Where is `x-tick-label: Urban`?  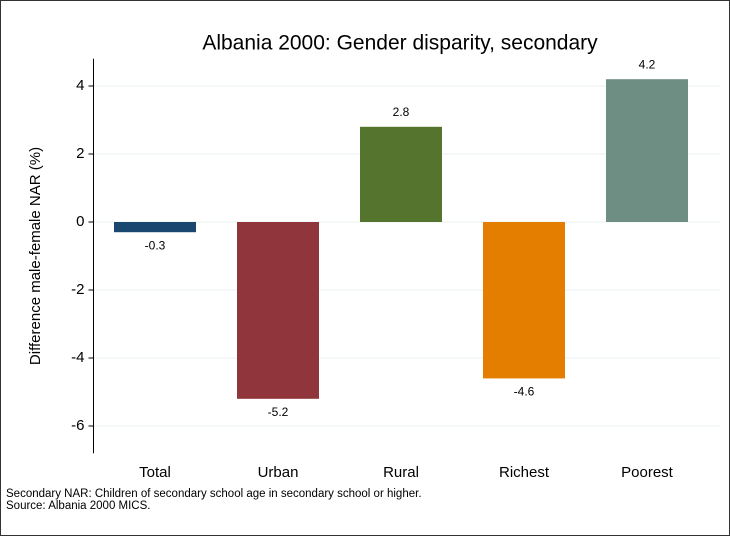 x-tick-label: Urban is located at coordinates (278, 472).